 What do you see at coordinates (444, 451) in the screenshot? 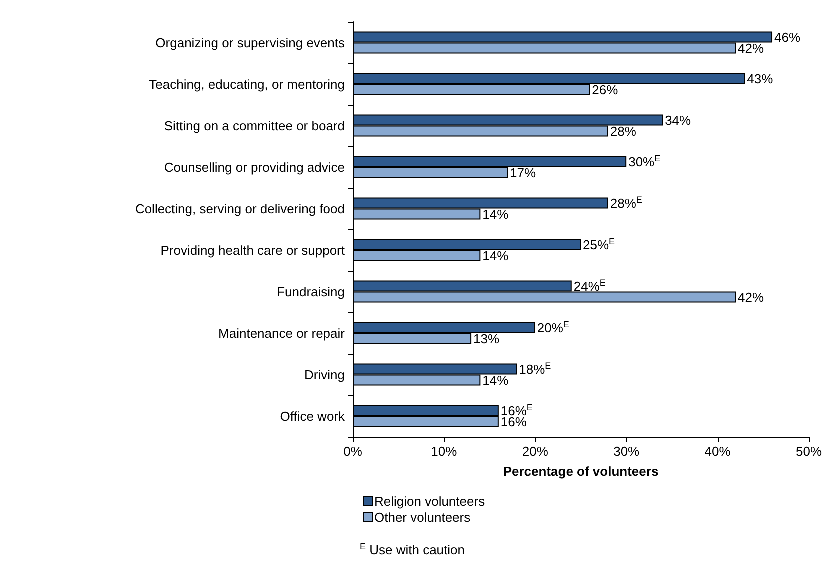
I see `x-tick-label: 10%` at bounding box center [444, 451].